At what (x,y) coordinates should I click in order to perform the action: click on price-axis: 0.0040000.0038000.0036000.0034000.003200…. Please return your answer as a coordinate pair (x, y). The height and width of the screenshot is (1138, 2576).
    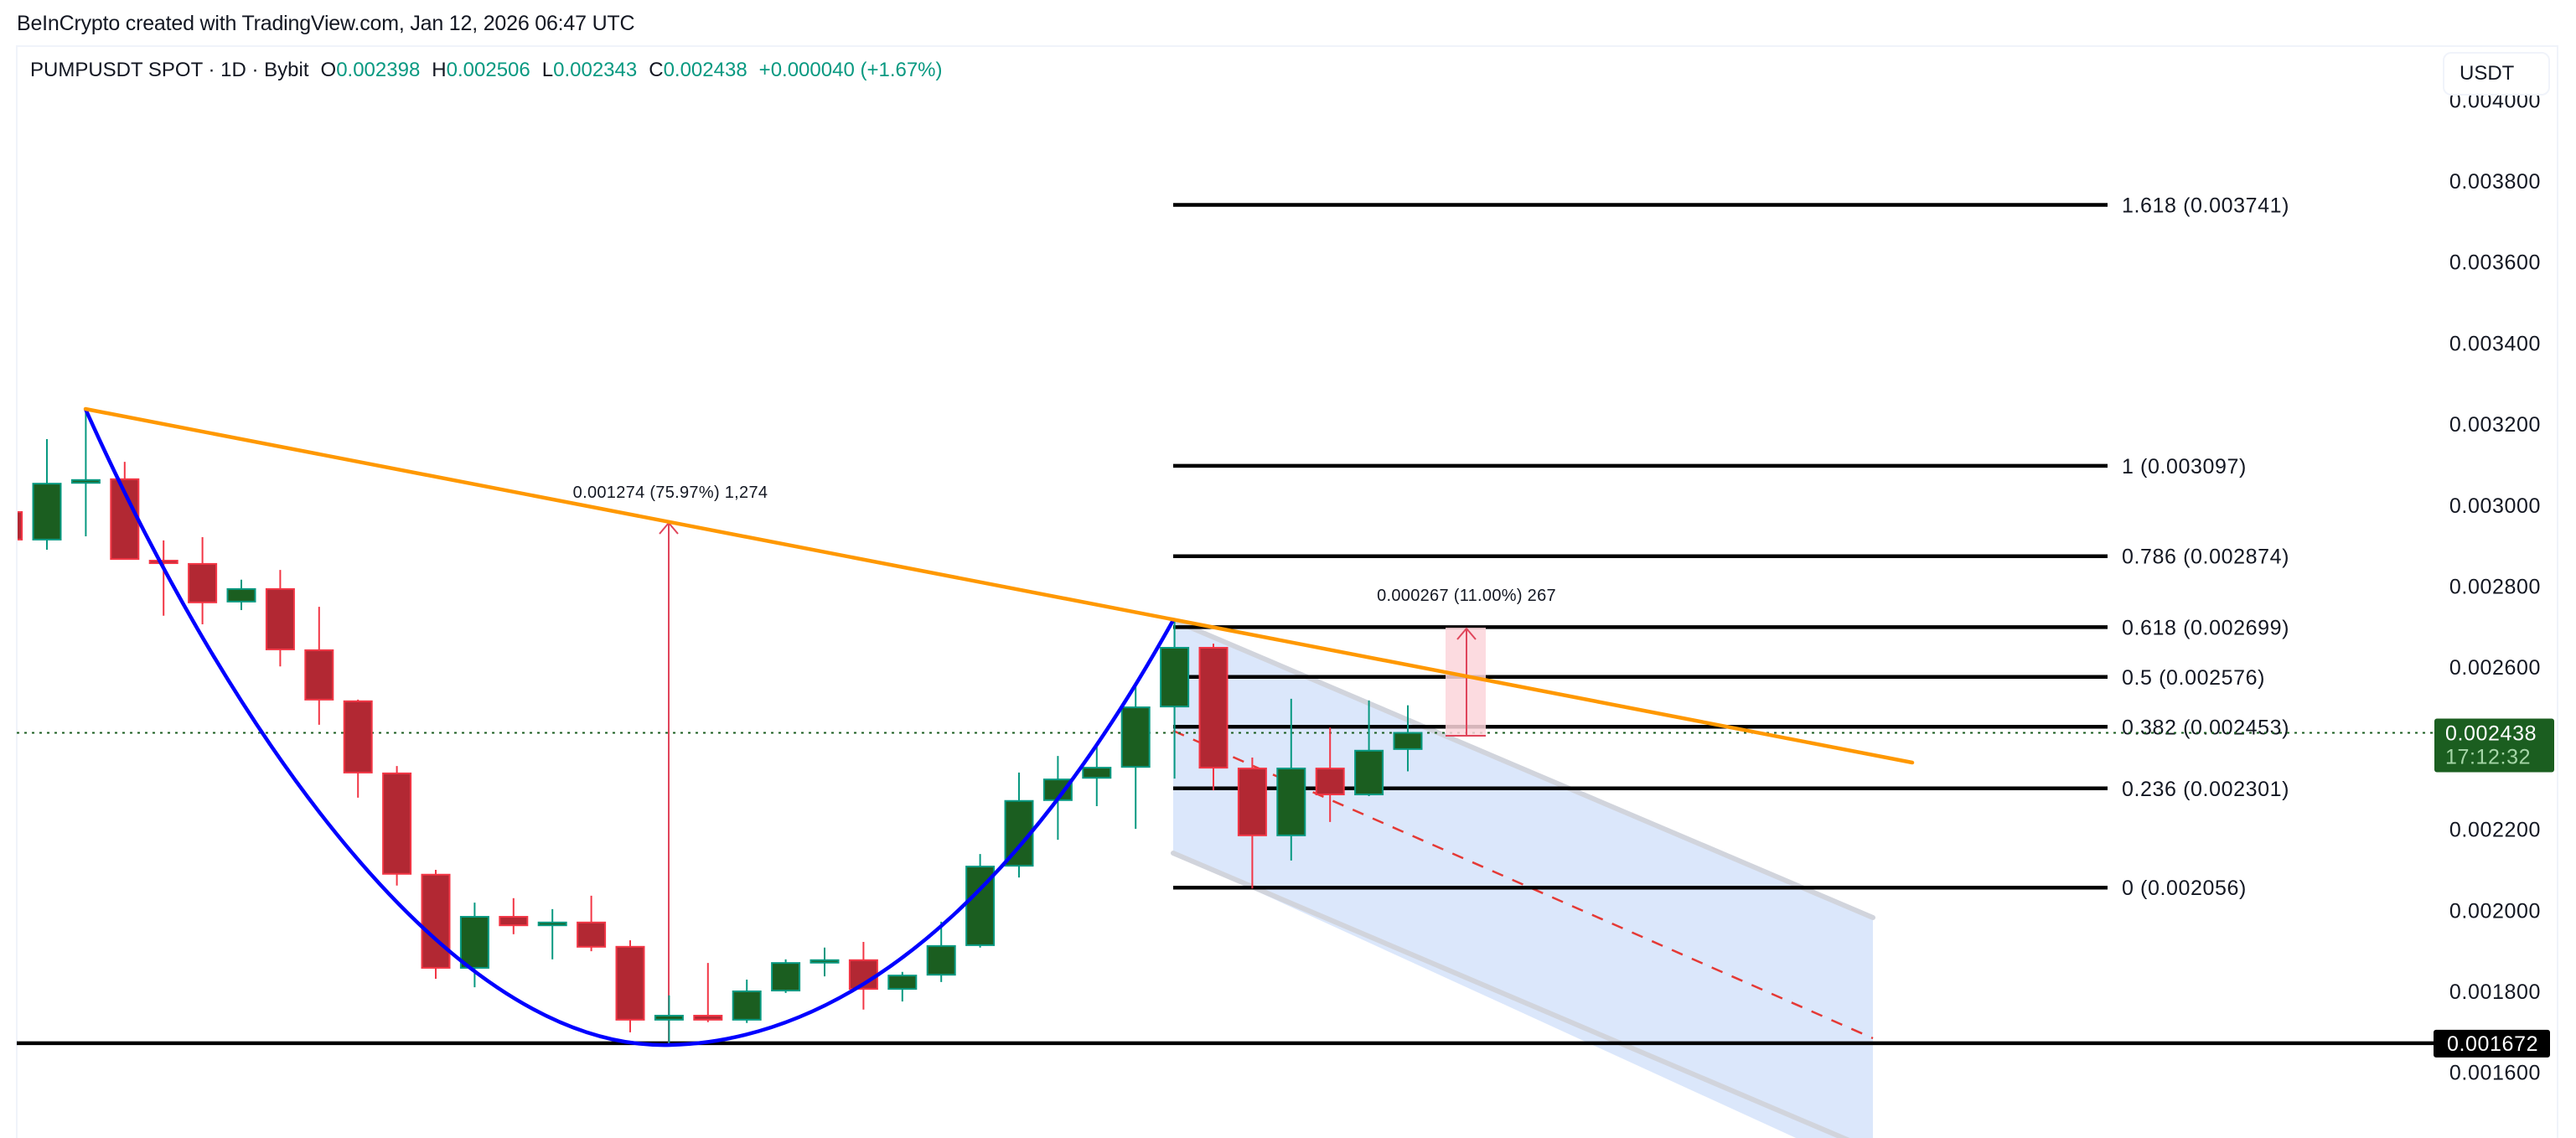
    Looking at the image, I should click on (2495, 592).